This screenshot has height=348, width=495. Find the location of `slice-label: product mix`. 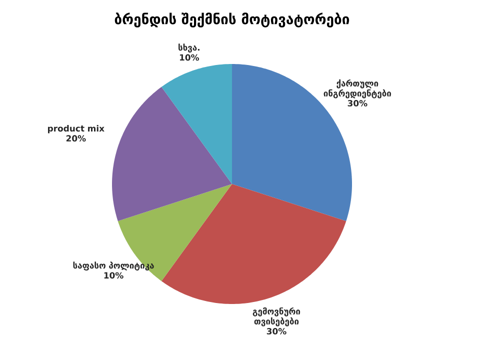

slice-label: product mix is located at coordinates (76, 129).